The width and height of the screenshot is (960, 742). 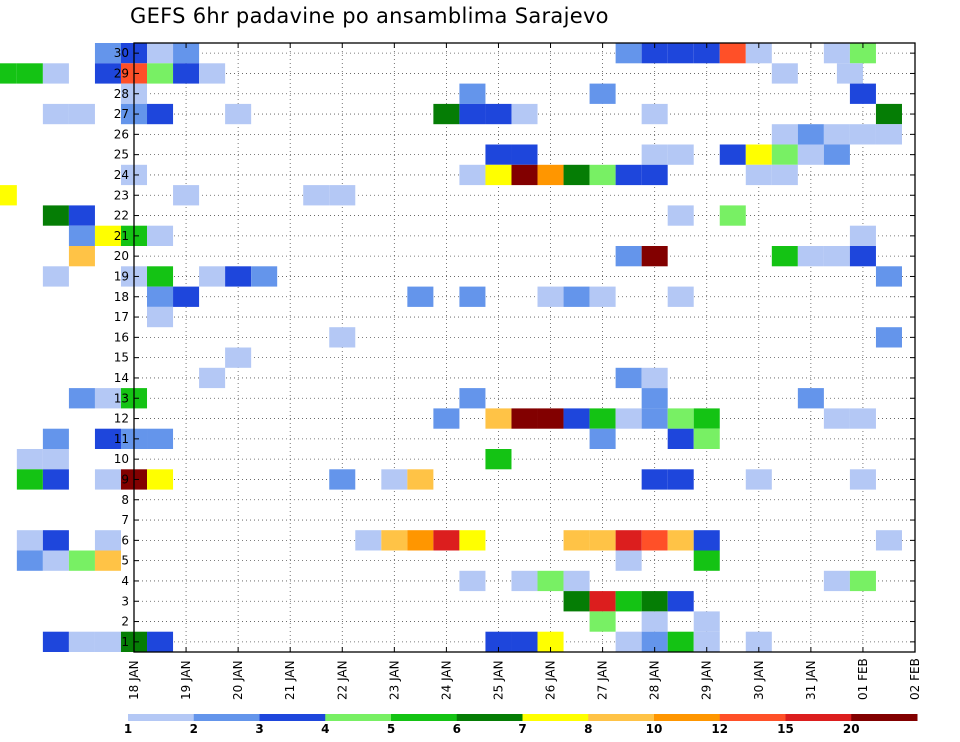 What do you see at coordinates (238, 680) in the screenshot?
I see `x-tick-label: 20 JAN` at bounding box center [238, 680].